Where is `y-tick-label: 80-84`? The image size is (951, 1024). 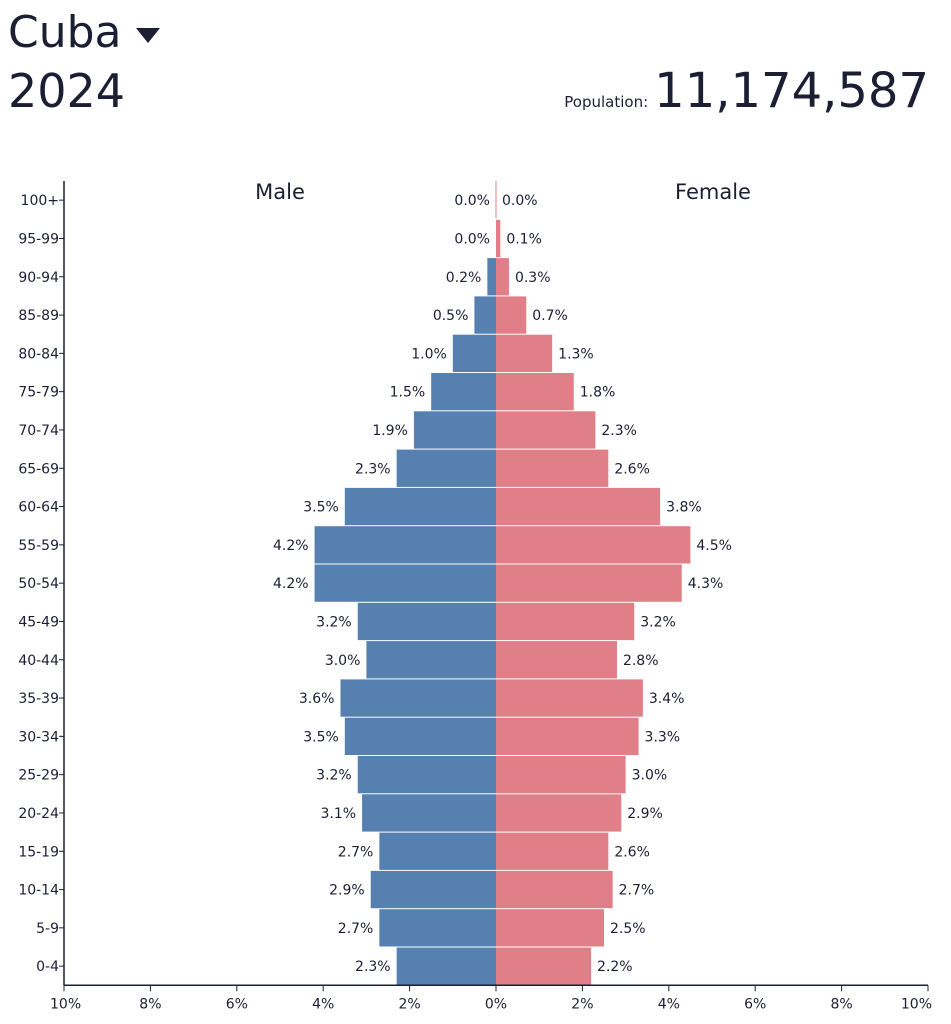
y-tick-label: 80-84 is located at coordinates (38, 354).